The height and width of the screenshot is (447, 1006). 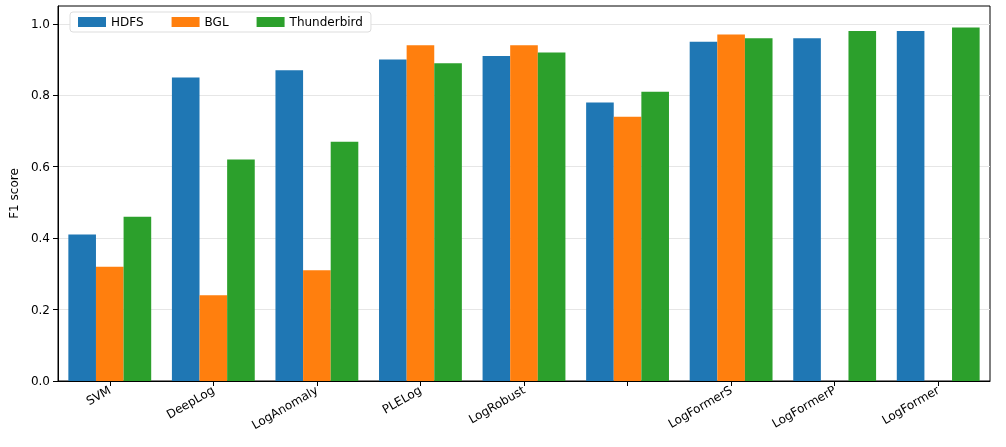 What do you see at coordinates (40, 23) in the screenshot?
I see `y-tick-label: 1.0` at bounding box center [40, 23].